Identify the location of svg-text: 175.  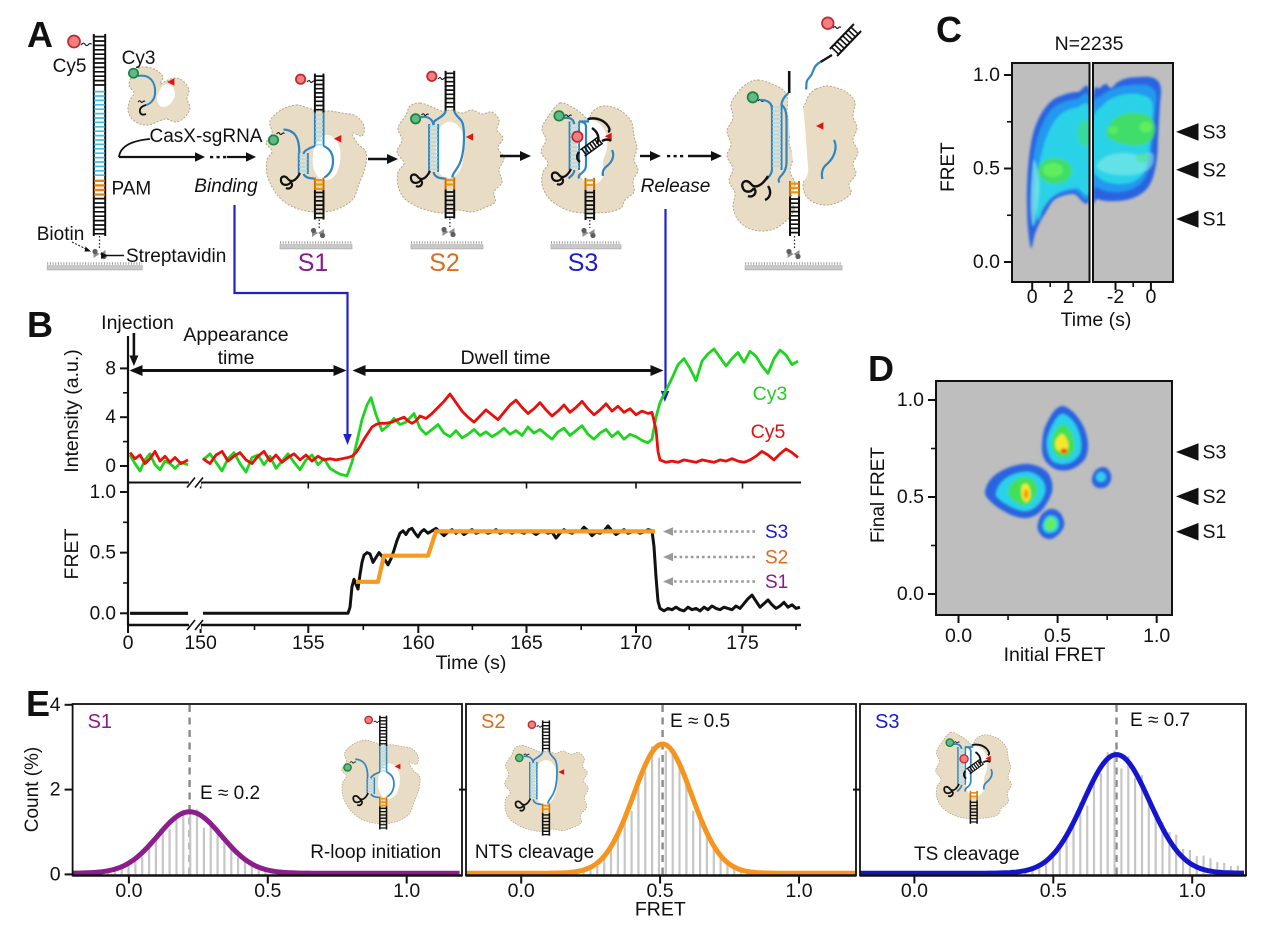
(742, 643).